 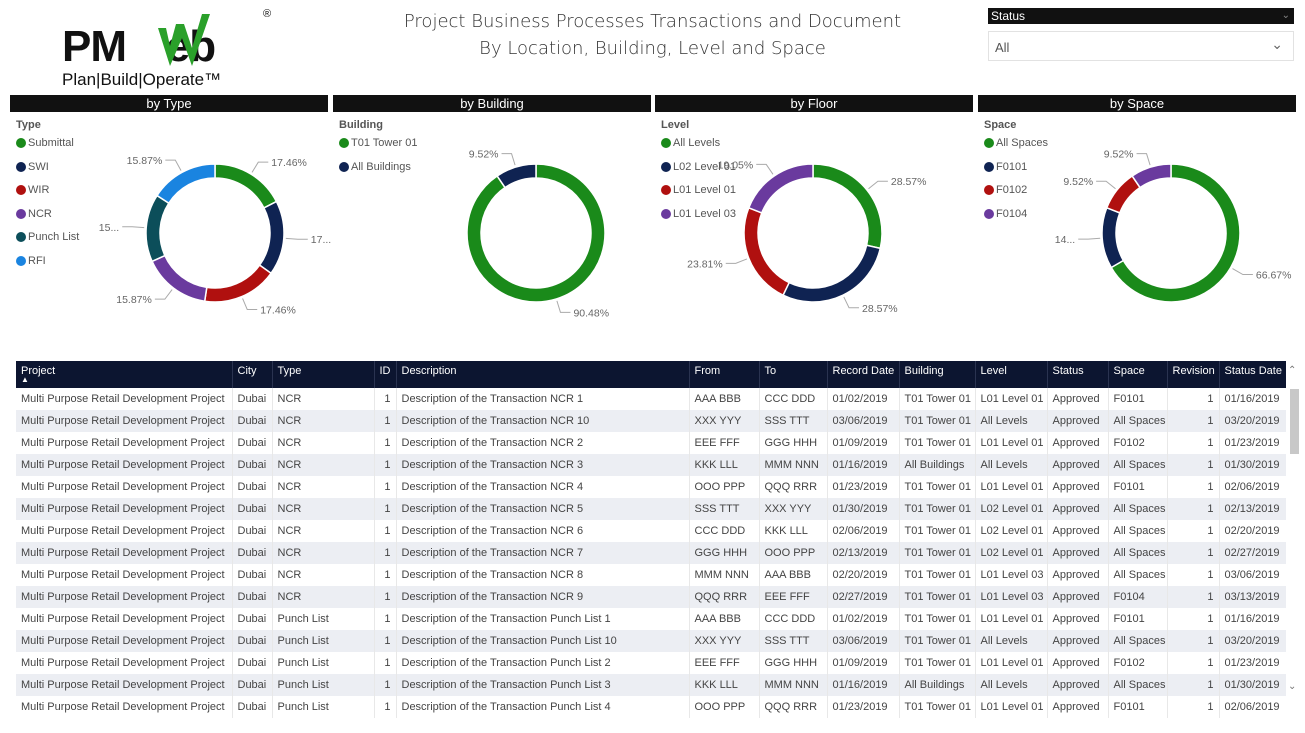 What do you see at coordinates (252, 374) in the screenshot?
I see `column-header: City` at bounding box center [252, 374].